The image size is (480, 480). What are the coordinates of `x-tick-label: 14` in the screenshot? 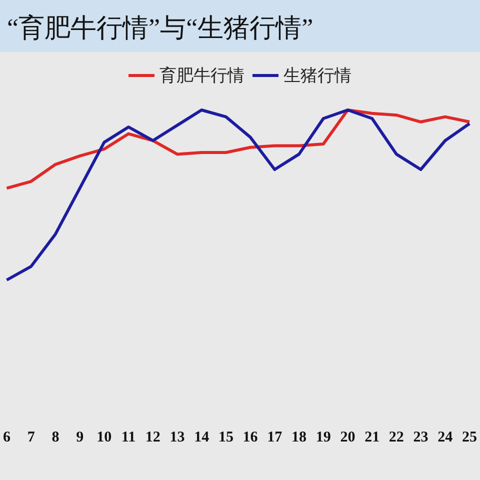 It's located at (202, 438).